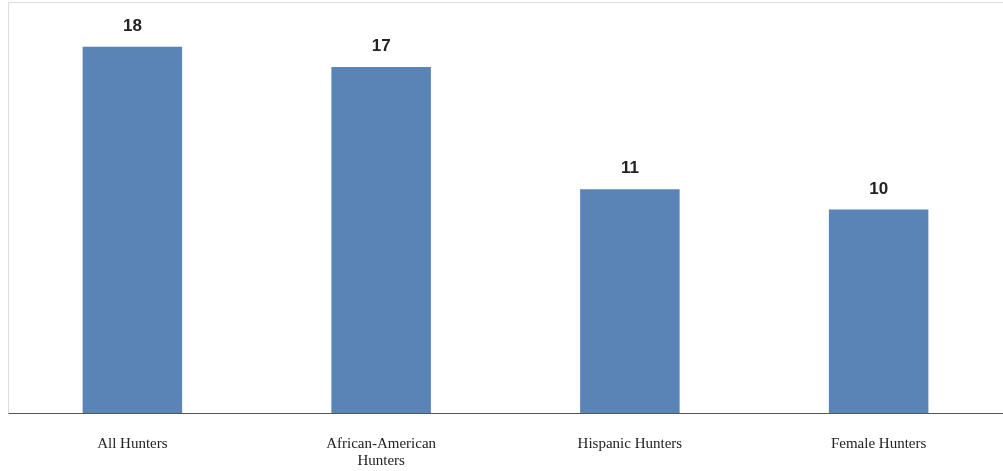 This screenshot has width=1003, height=471. I want to click on data-label: 18, so click(132, 25).